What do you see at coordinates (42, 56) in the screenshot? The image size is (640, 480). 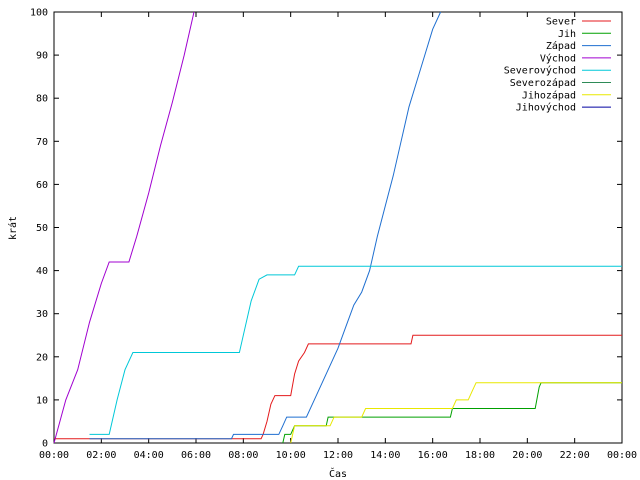 I see `y-tick-label: 90` at bounding box center [42, 56].